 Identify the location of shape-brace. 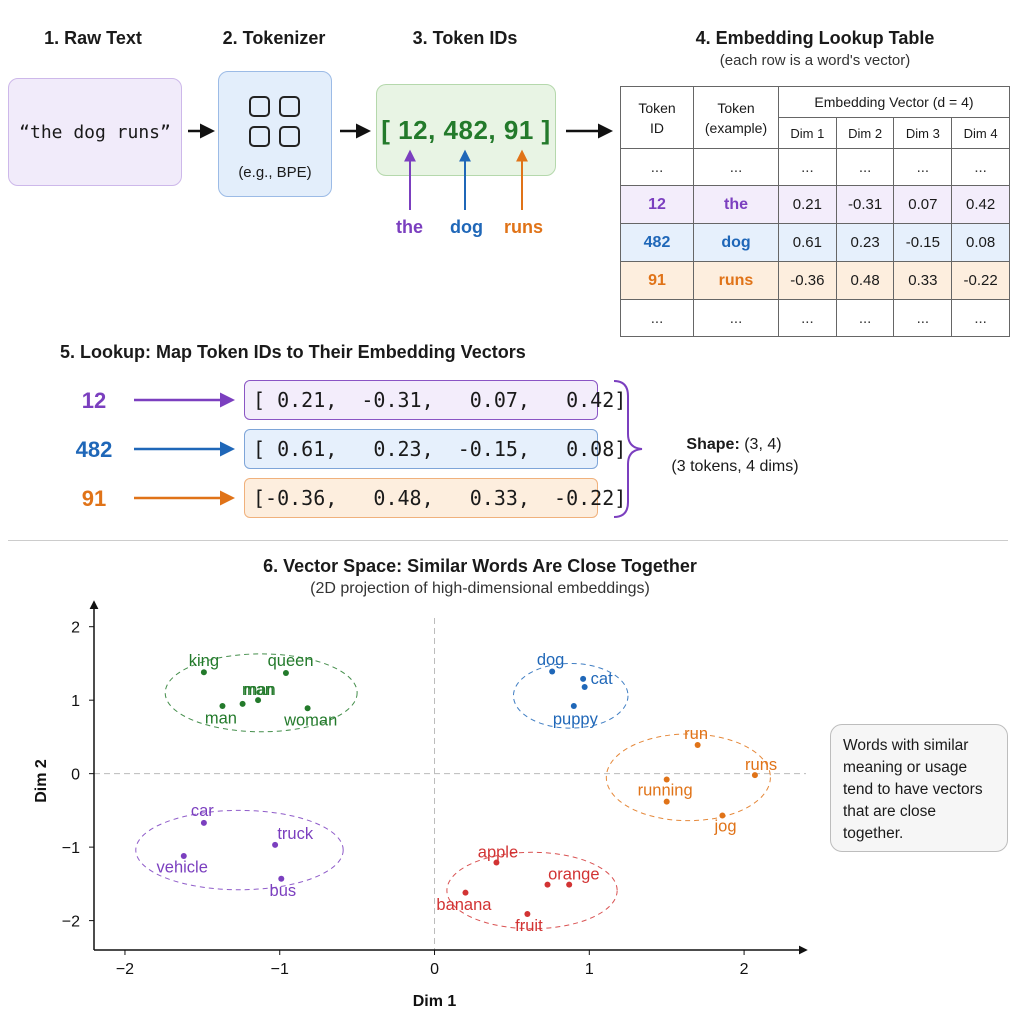
(628, 449).